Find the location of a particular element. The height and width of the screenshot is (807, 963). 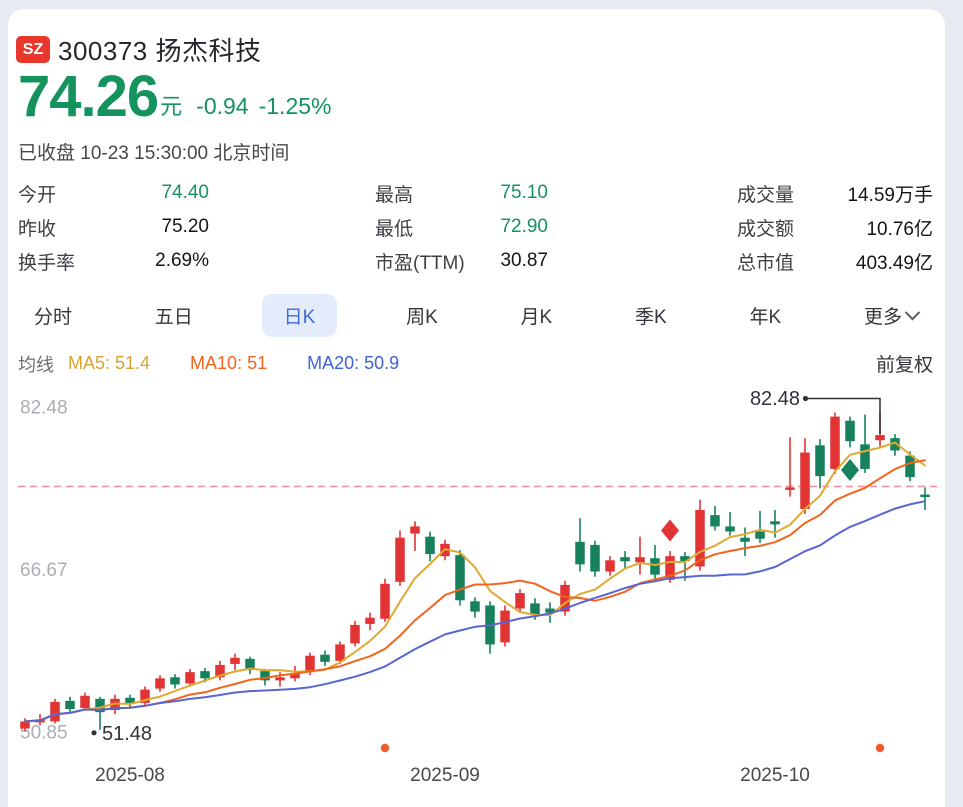

tab-monthly-k: 月K is located at coordinates (536, 317).